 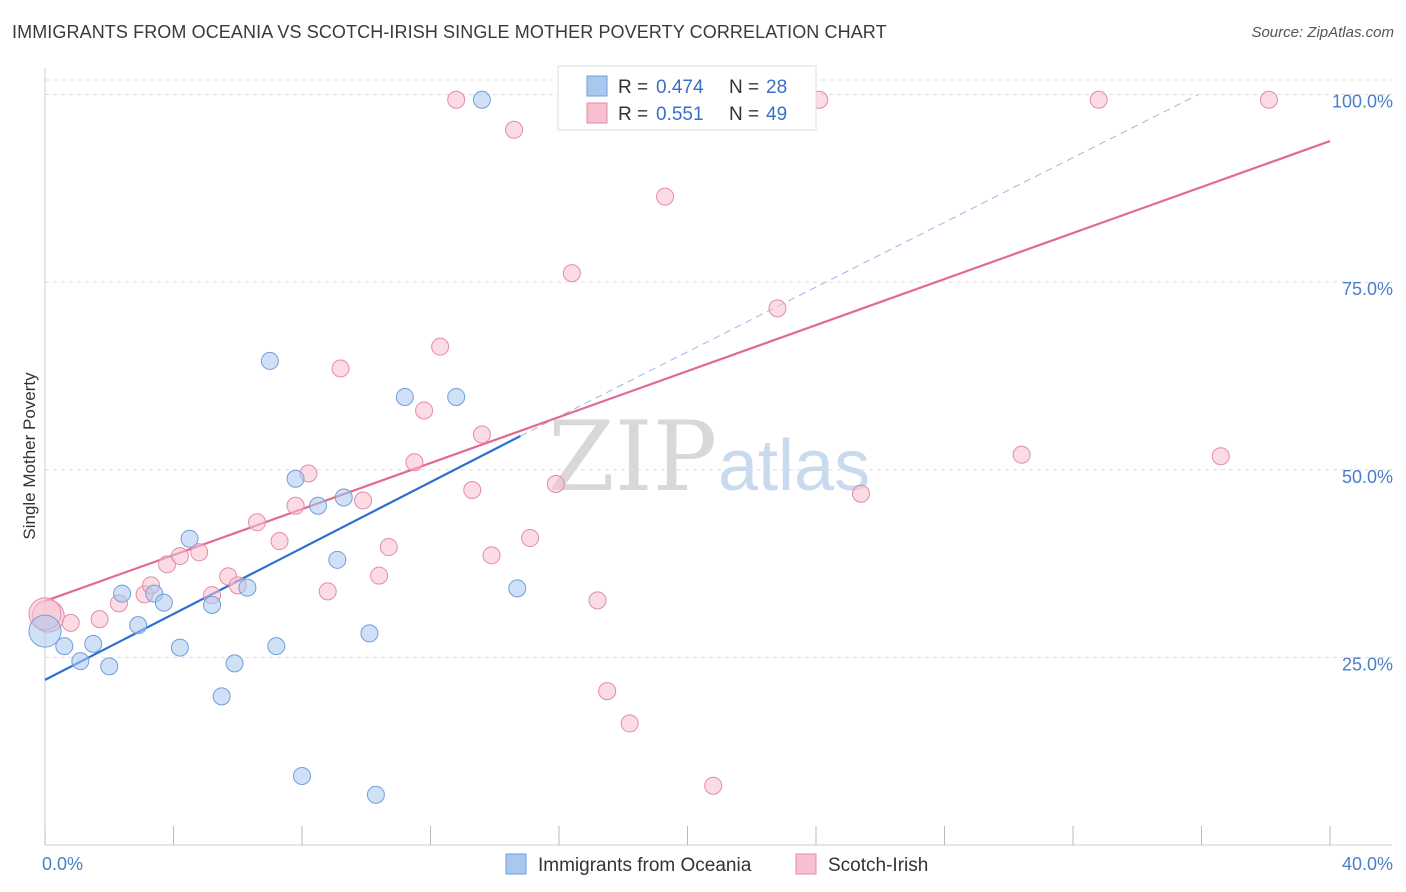 I want to click on trend-oceania, so click(x=282, y=558).